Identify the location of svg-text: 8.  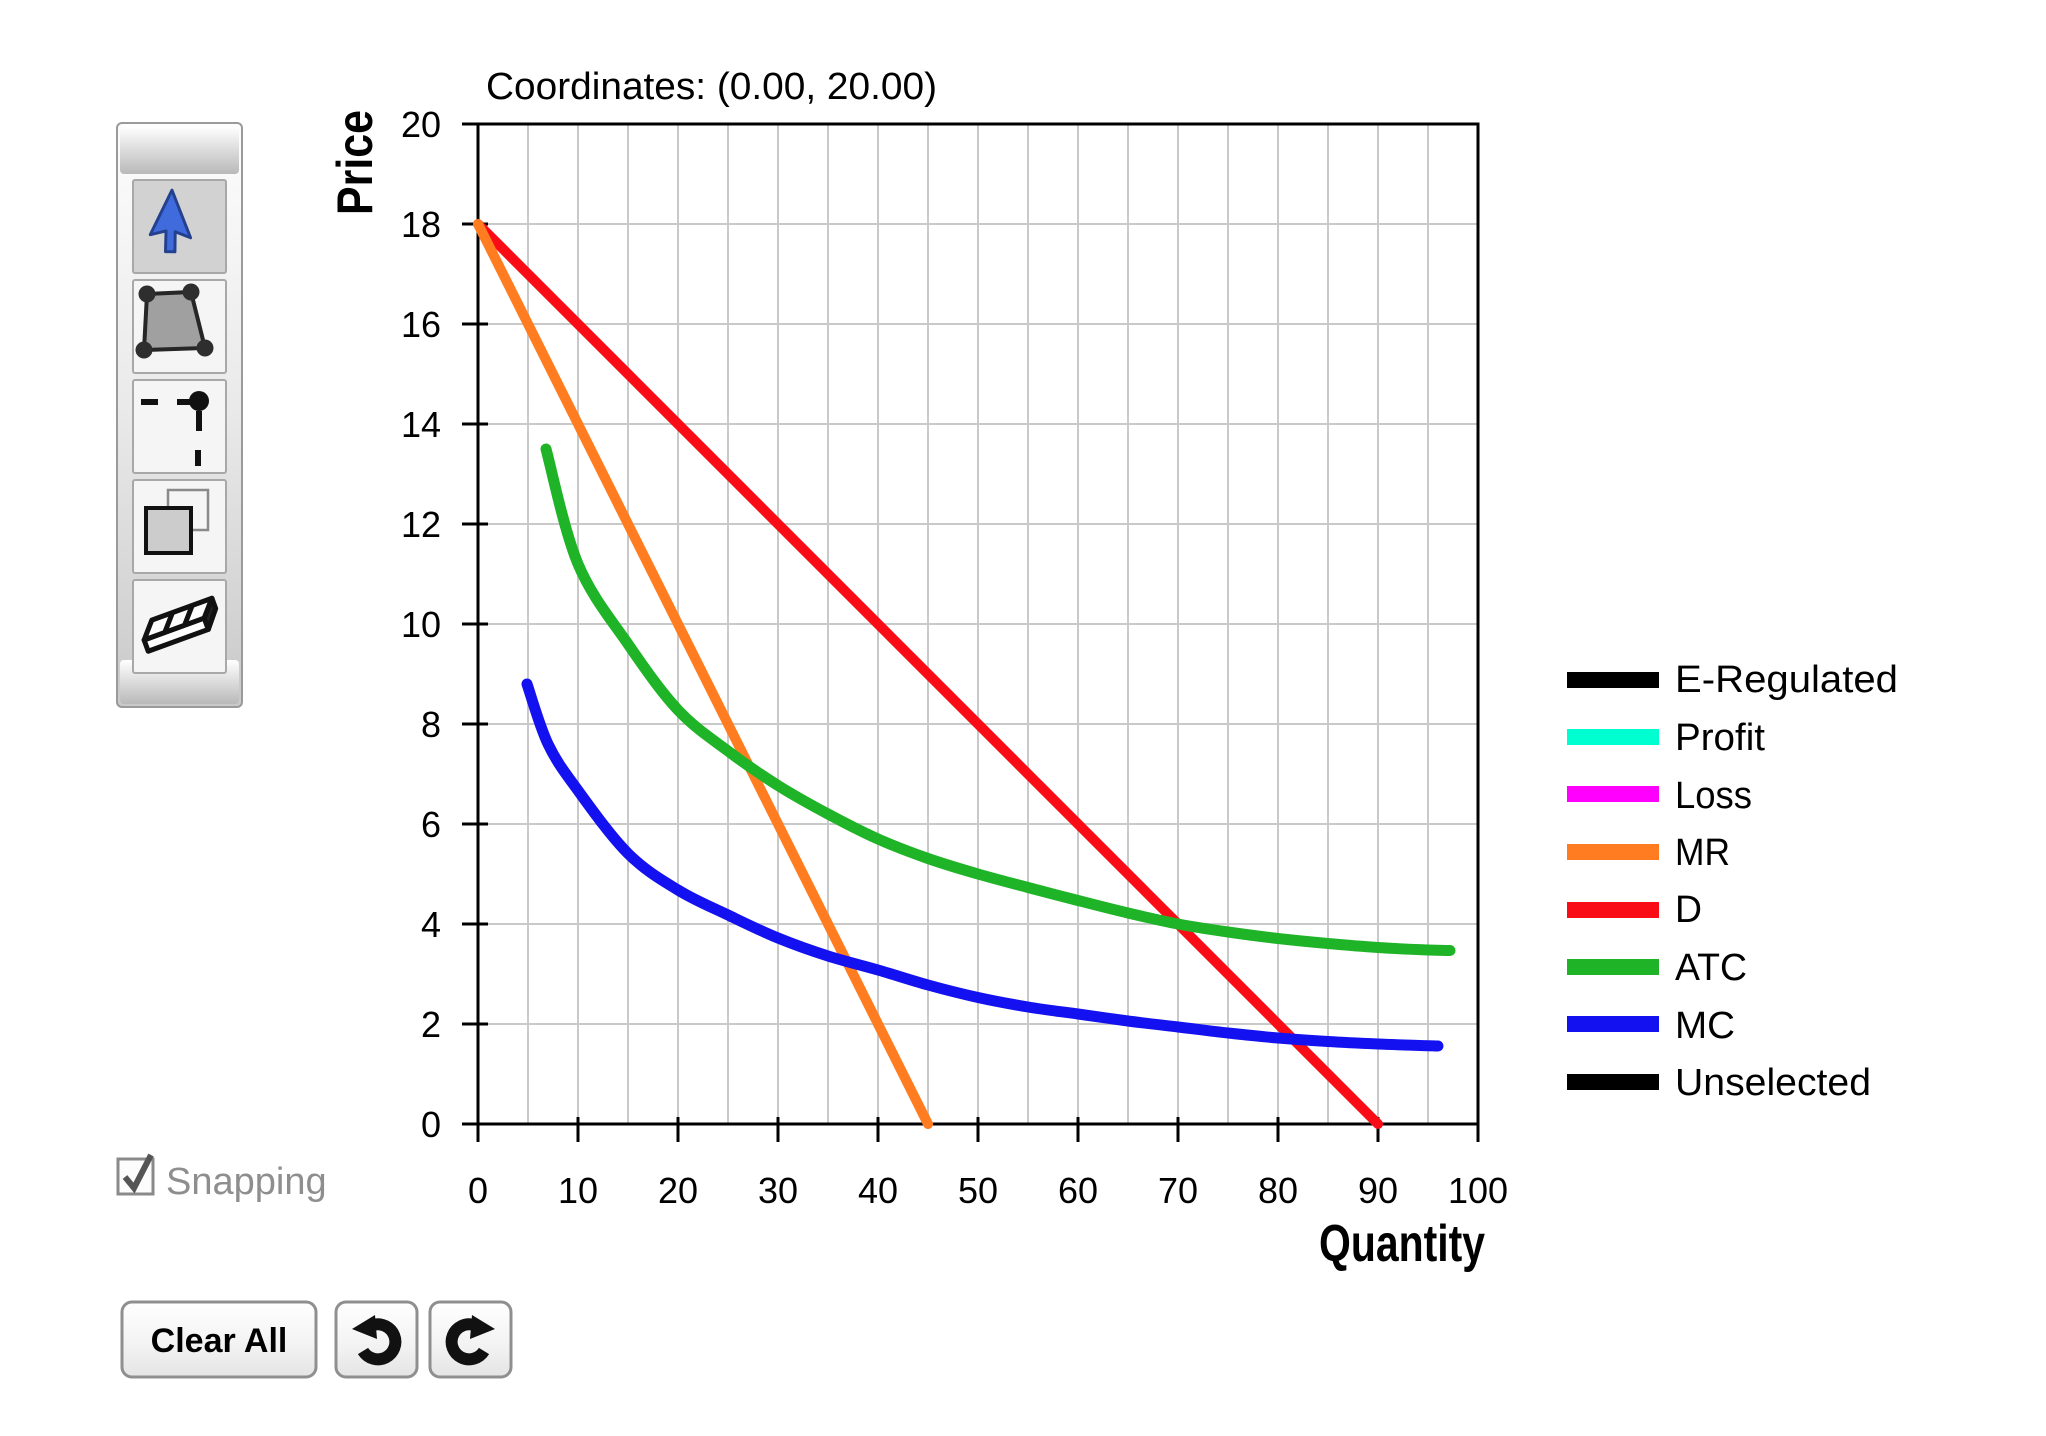
(431, 724).